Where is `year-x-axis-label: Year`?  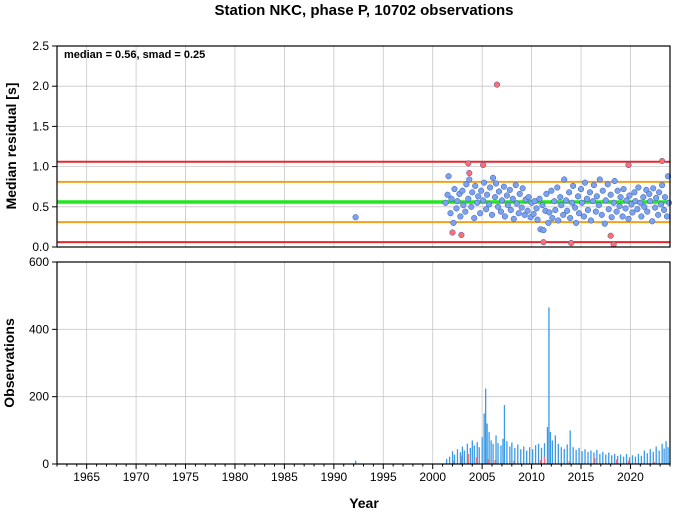 year-x-axis-label: Year is located at coordinates (364, 503).